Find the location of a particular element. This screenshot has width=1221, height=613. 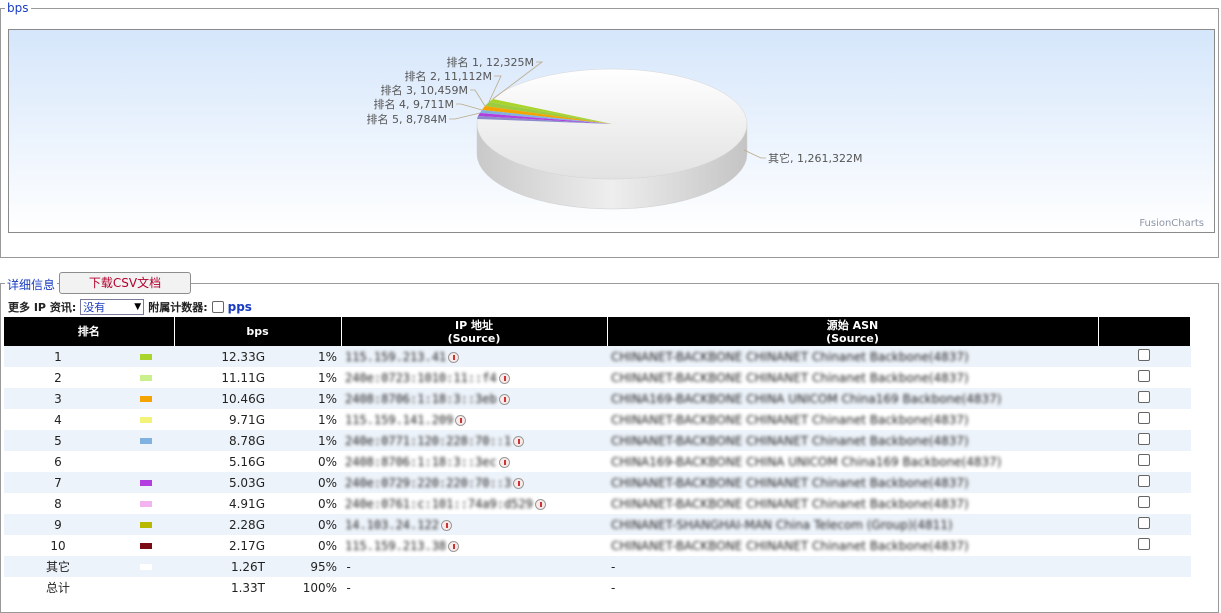

bps-value: 5.03G is located at coordinates (221, 482).